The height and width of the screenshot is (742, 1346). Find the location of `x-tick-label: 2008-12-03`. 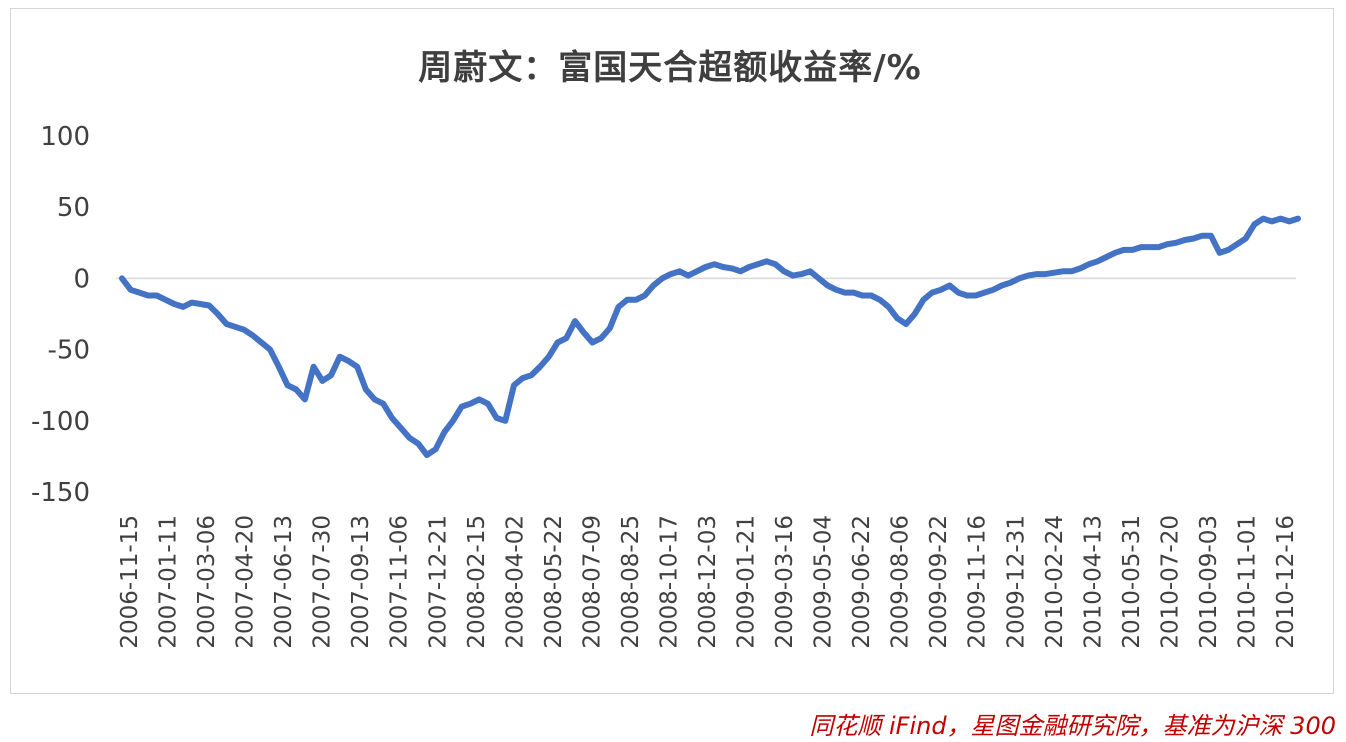

x-tick-label: 2008-12-03 is located at coordinates (708, 582).